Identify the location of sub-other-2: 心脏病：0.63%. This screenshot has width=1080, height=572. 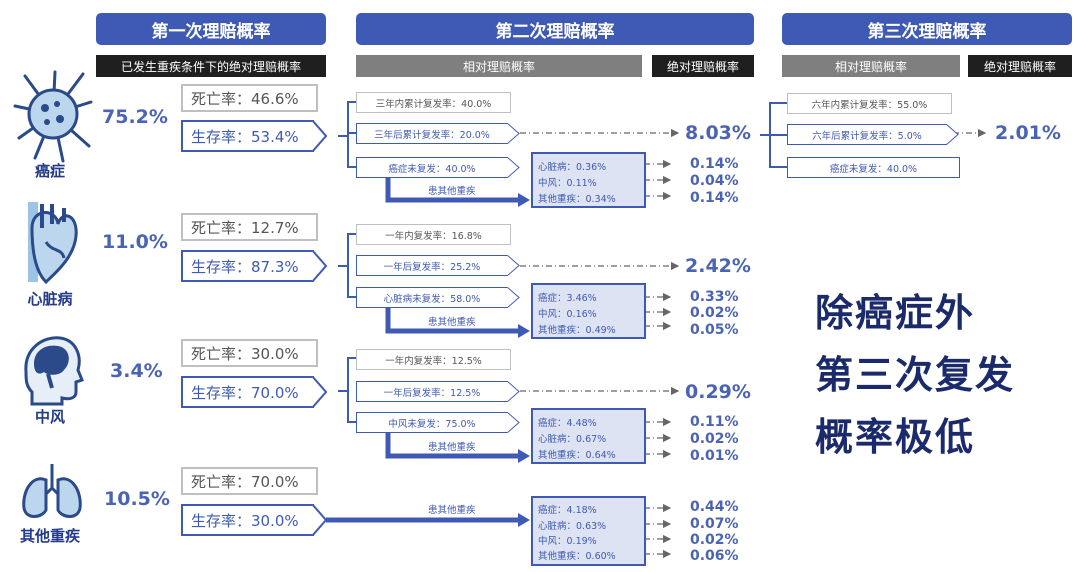
(572, 526).